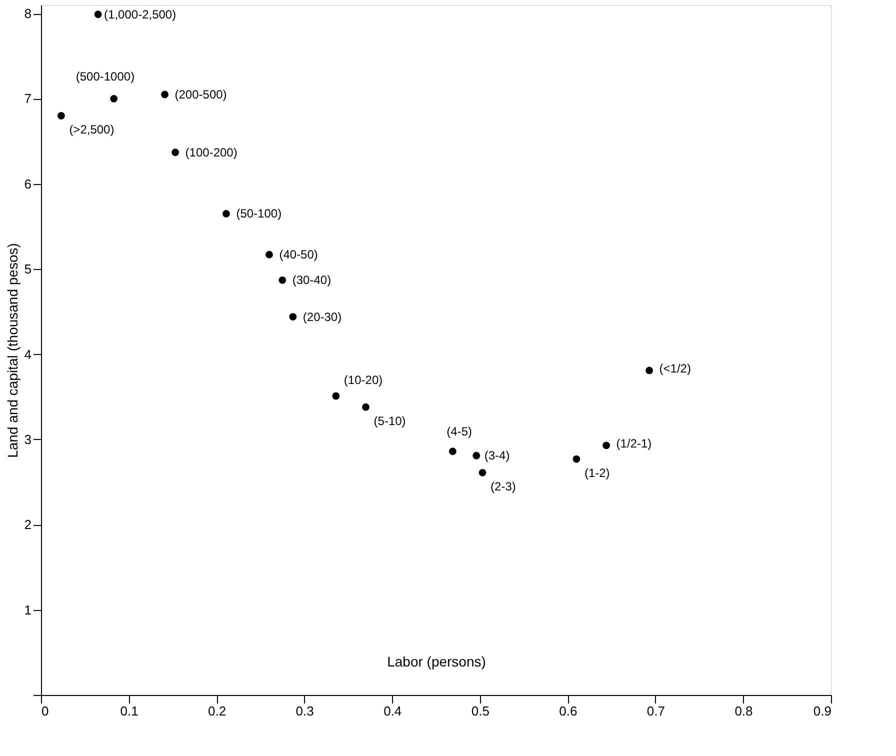  I want to click on annotation: (500-1000), so click(105, 77).